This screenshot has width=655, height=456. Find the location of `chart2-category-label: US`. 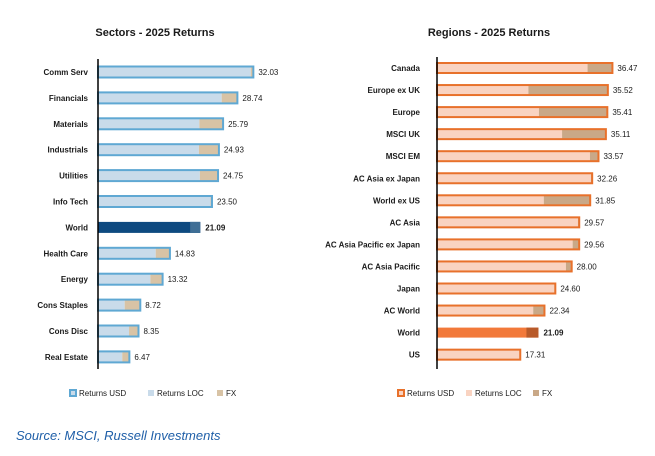

chart2-category-label: US is located at coordinates (415, 355).